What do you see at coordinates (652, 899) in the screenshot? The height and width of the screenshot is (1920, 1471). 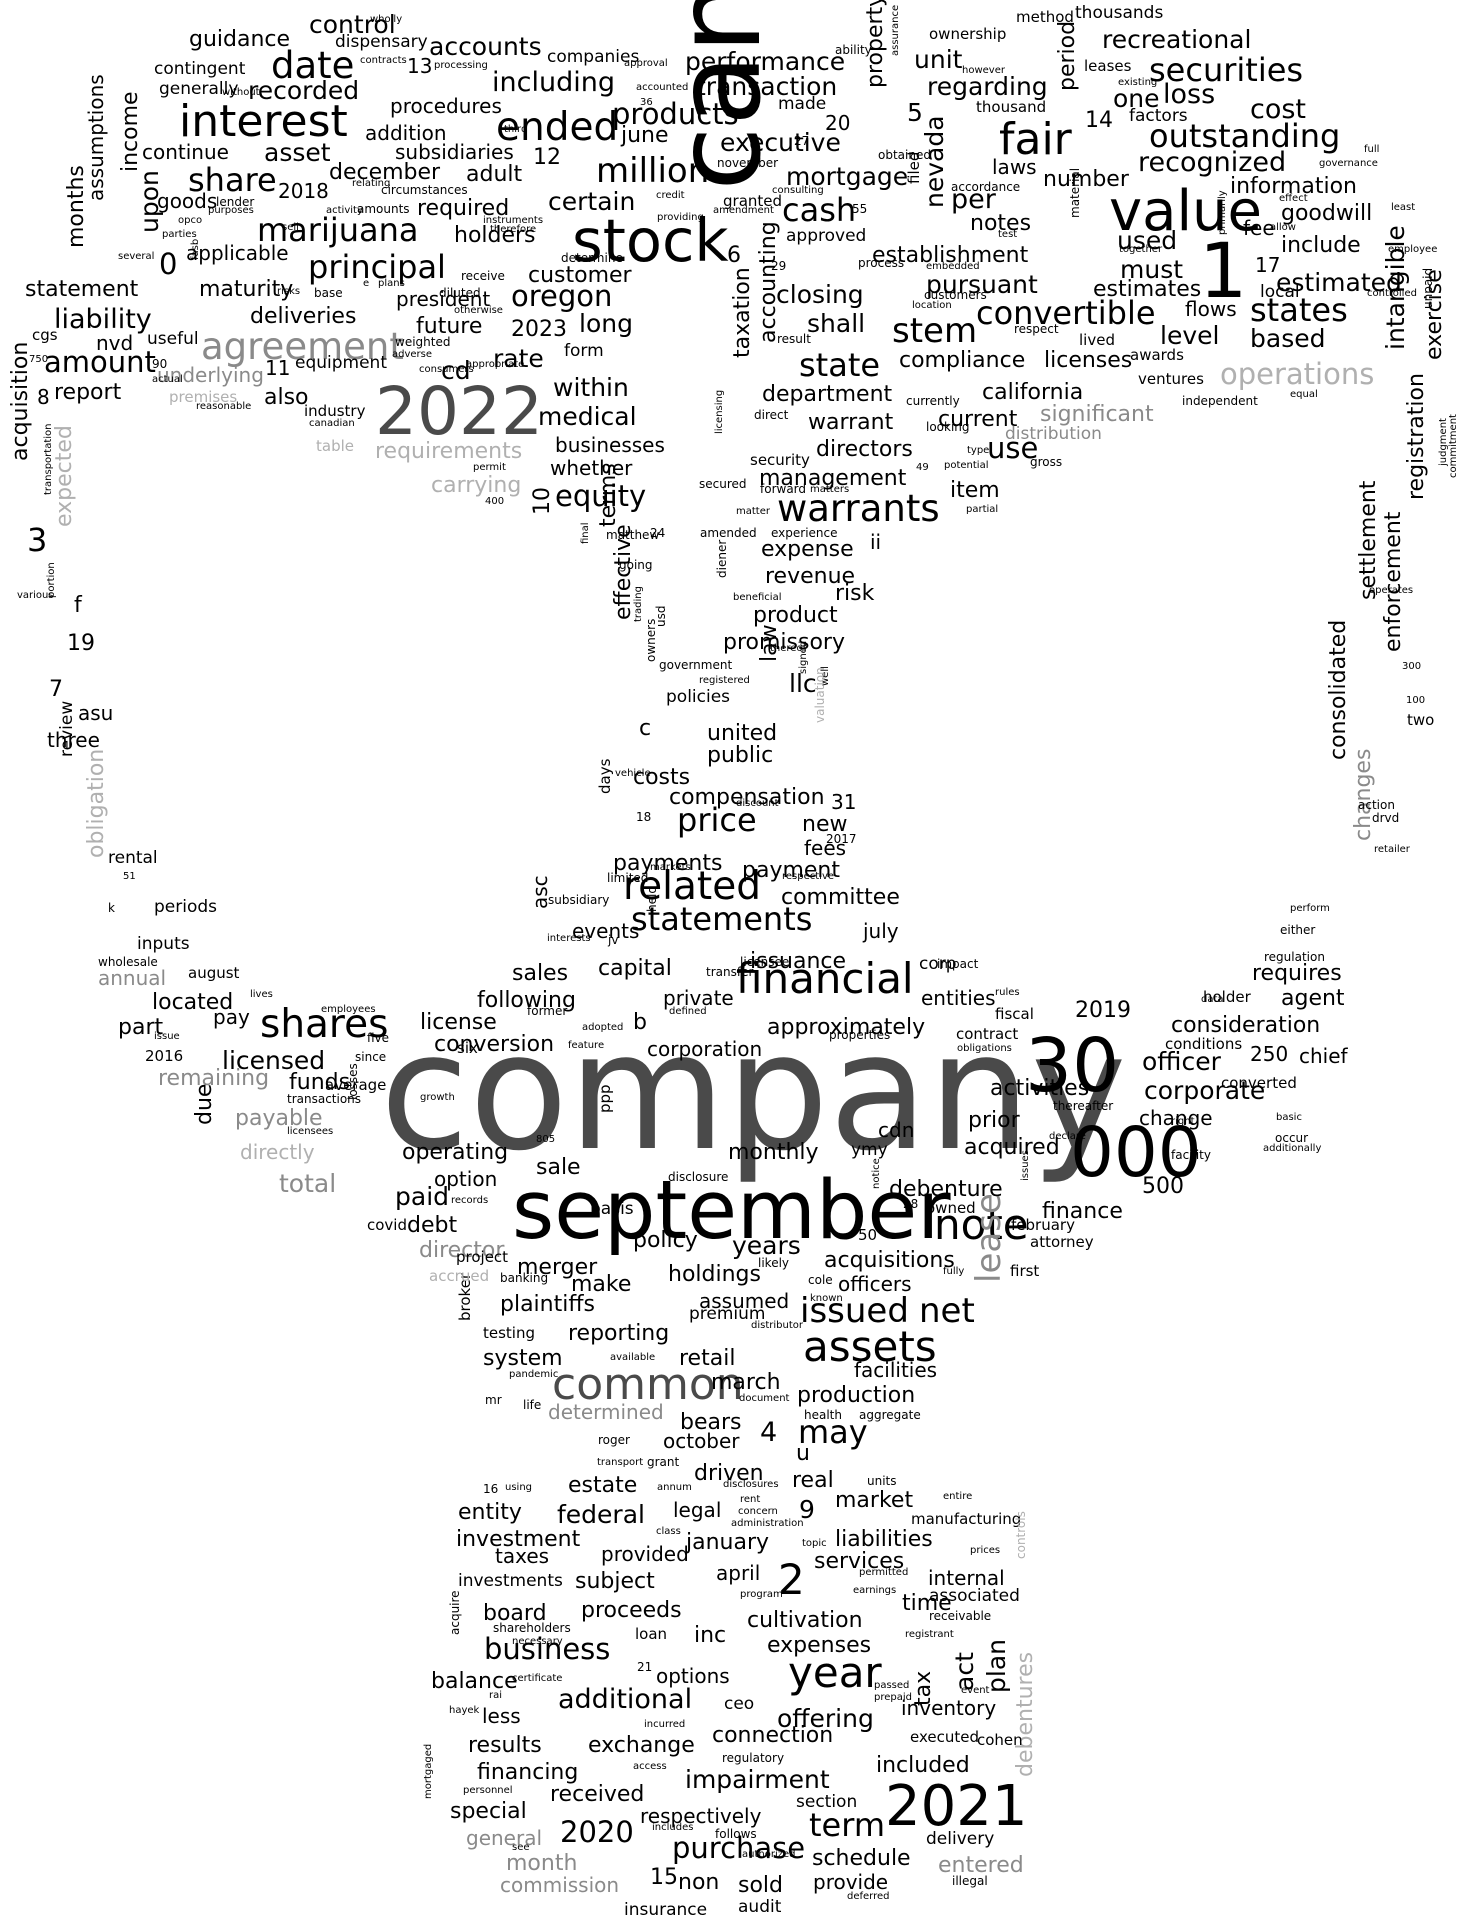 I see `word-held: held` at bounding box center [652, 899].